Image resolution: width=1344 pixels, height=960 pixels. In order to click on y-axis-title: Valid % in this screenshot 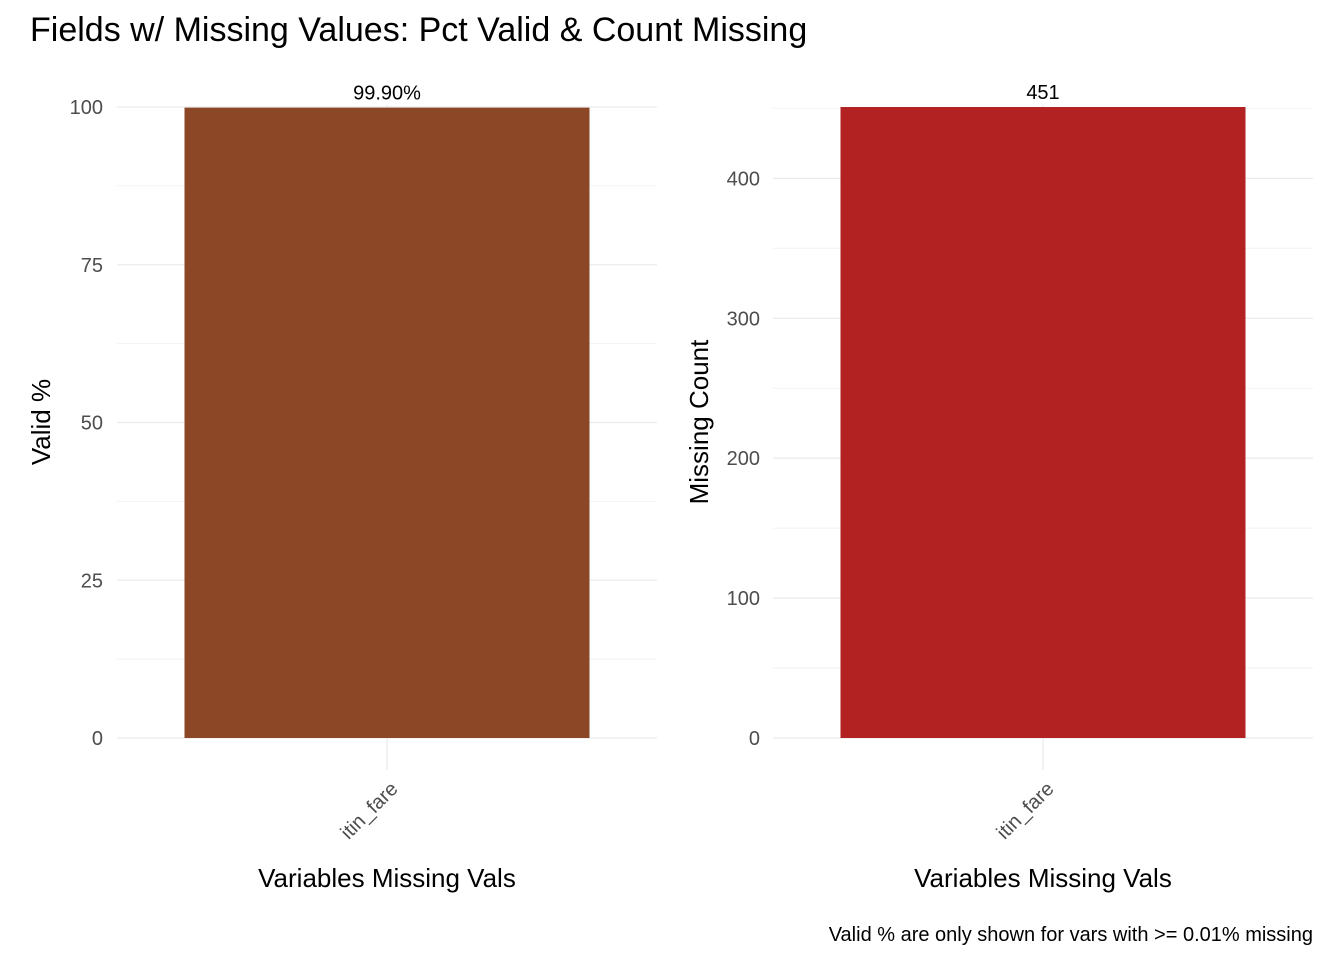, I will do `click(41, 422)`.